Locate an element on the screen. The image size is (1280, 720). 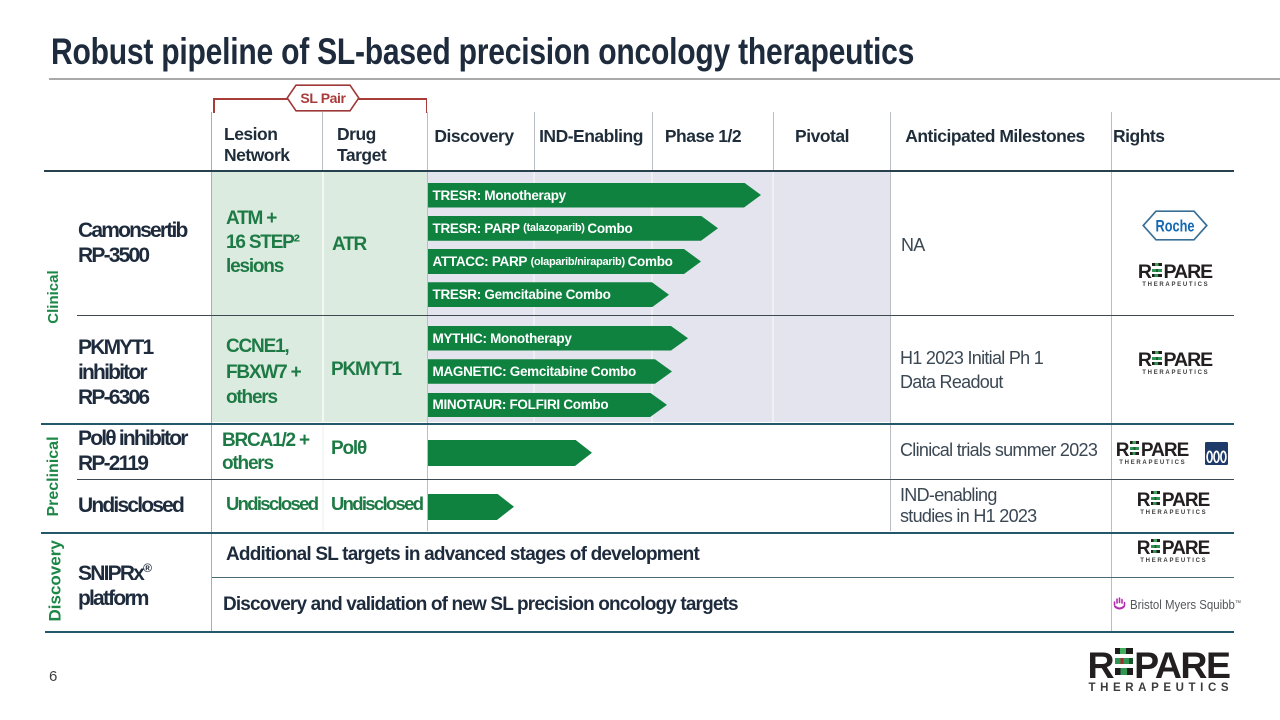
svg-text: Roche is located at coordinates (1175, 226).